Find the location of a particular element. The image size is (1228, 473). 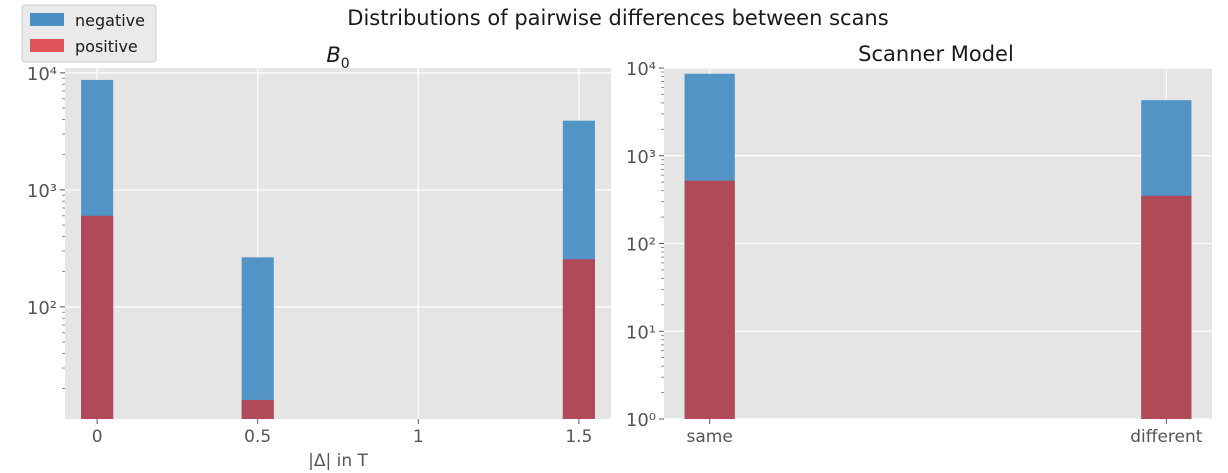

b0-y-tick-label: 10⁴ is located at coordinates (42, 74).